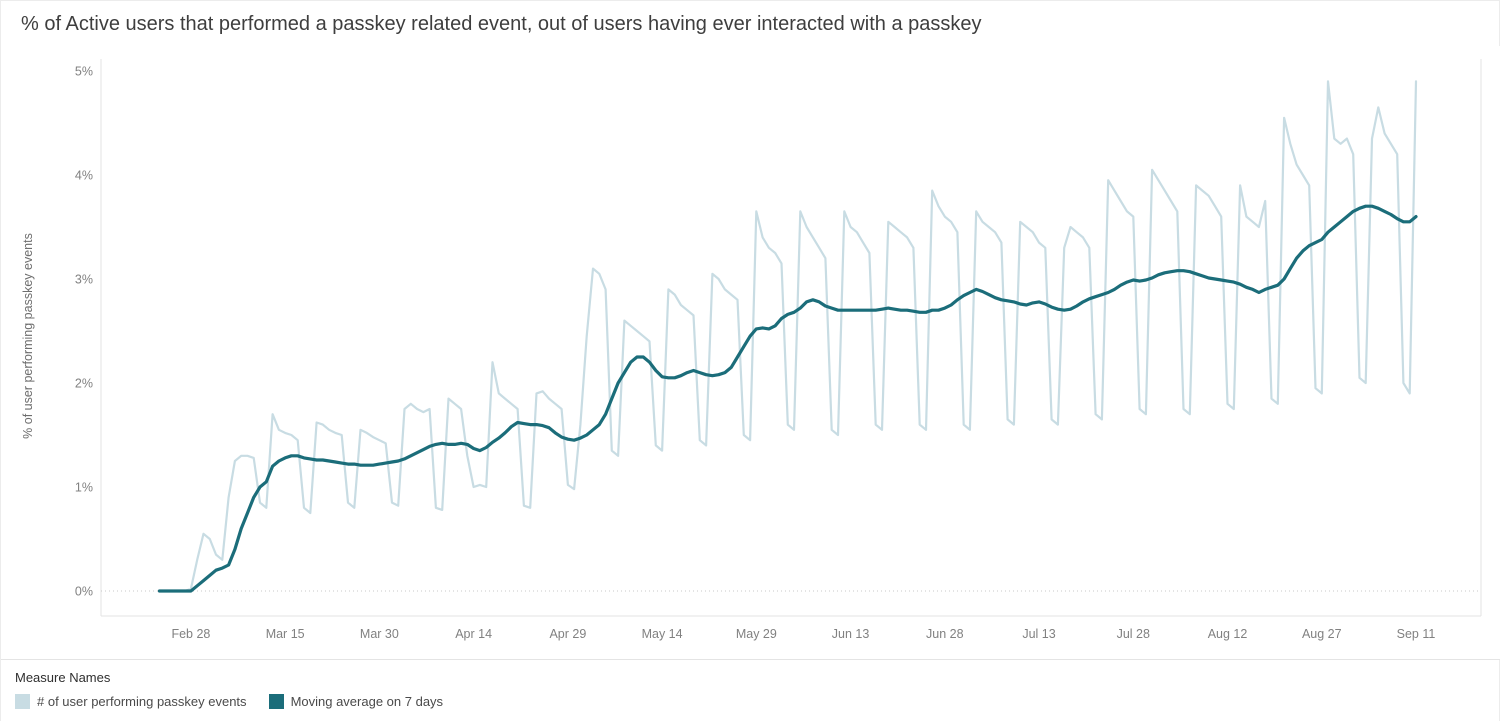  I want to click on legend-item-label: # of user performing passkey events, so click(142, 701).